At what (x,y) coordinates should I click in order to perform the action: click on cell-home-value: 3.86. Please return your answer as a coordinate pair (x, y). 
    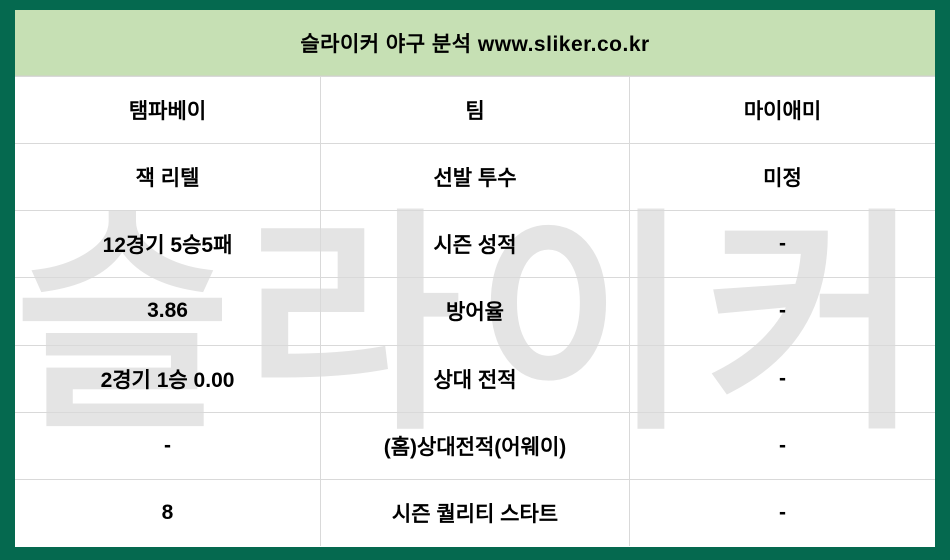
    Looking at the image, I should click on (167, 311).